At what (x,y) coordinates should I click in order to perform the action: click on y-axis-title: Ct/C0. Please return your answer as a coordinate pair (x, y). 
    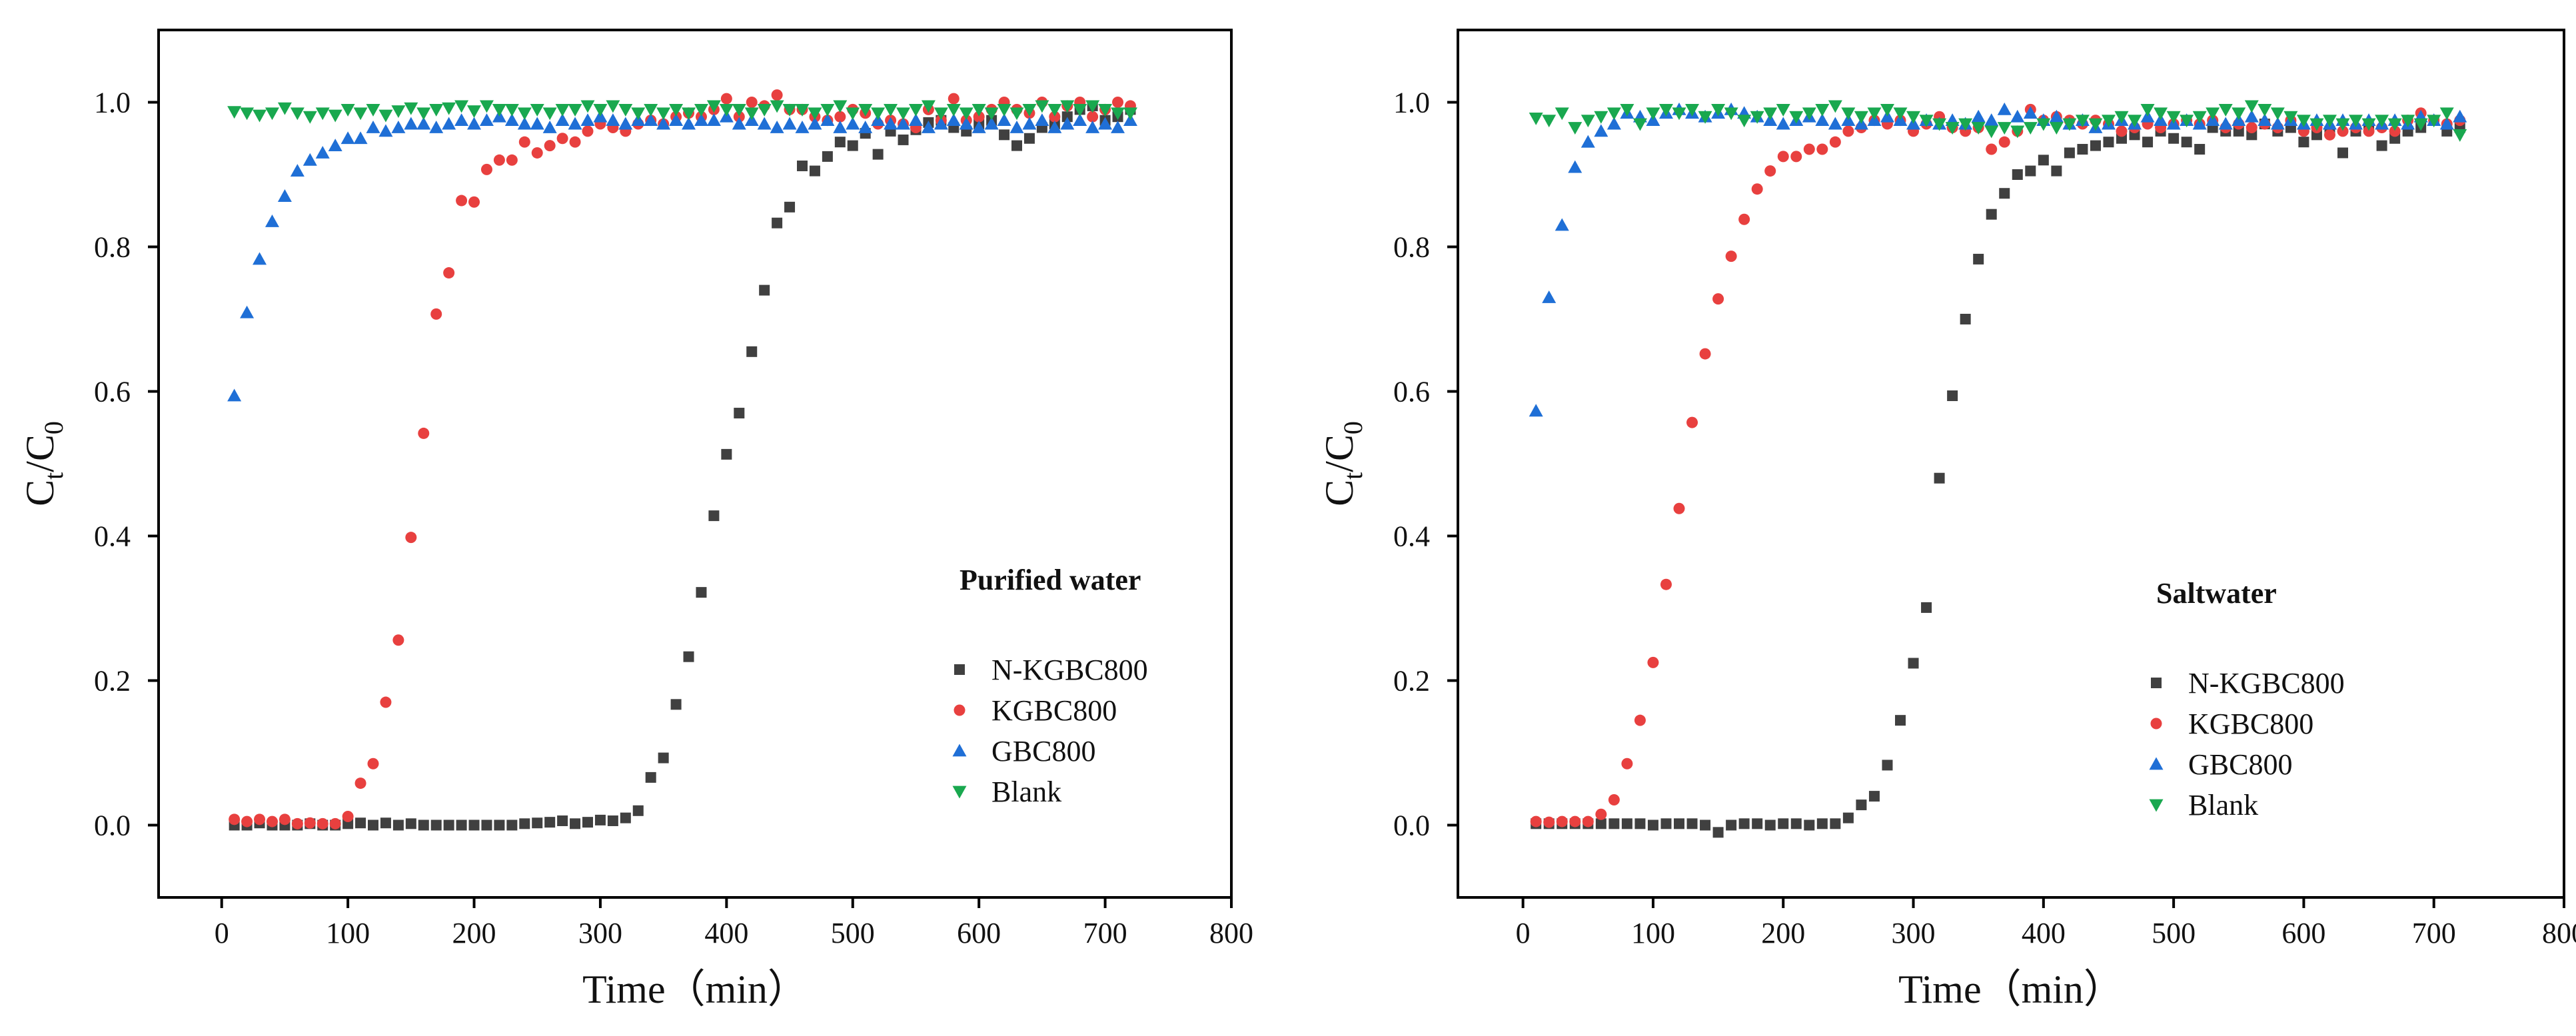
    Looking at the image, I should click on (44, 463).